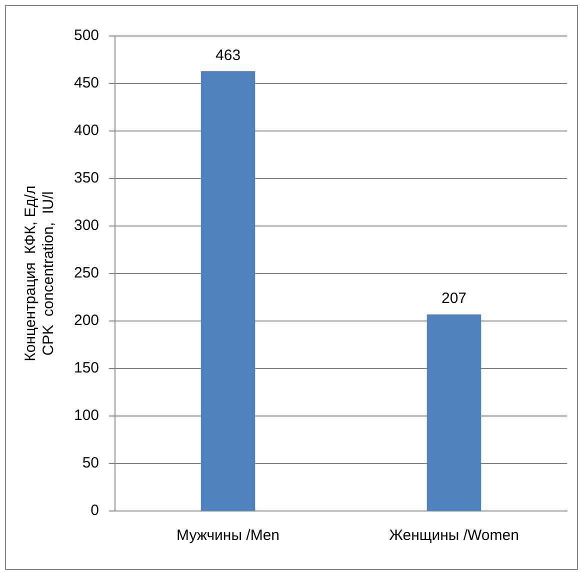 The image size is (583, 574). Describe the element at coordinates (40, 274) in the screenshot. I see `y-axis-title: Концентрация КФК, Ед/л CPK concentration, IU/l` at that location.